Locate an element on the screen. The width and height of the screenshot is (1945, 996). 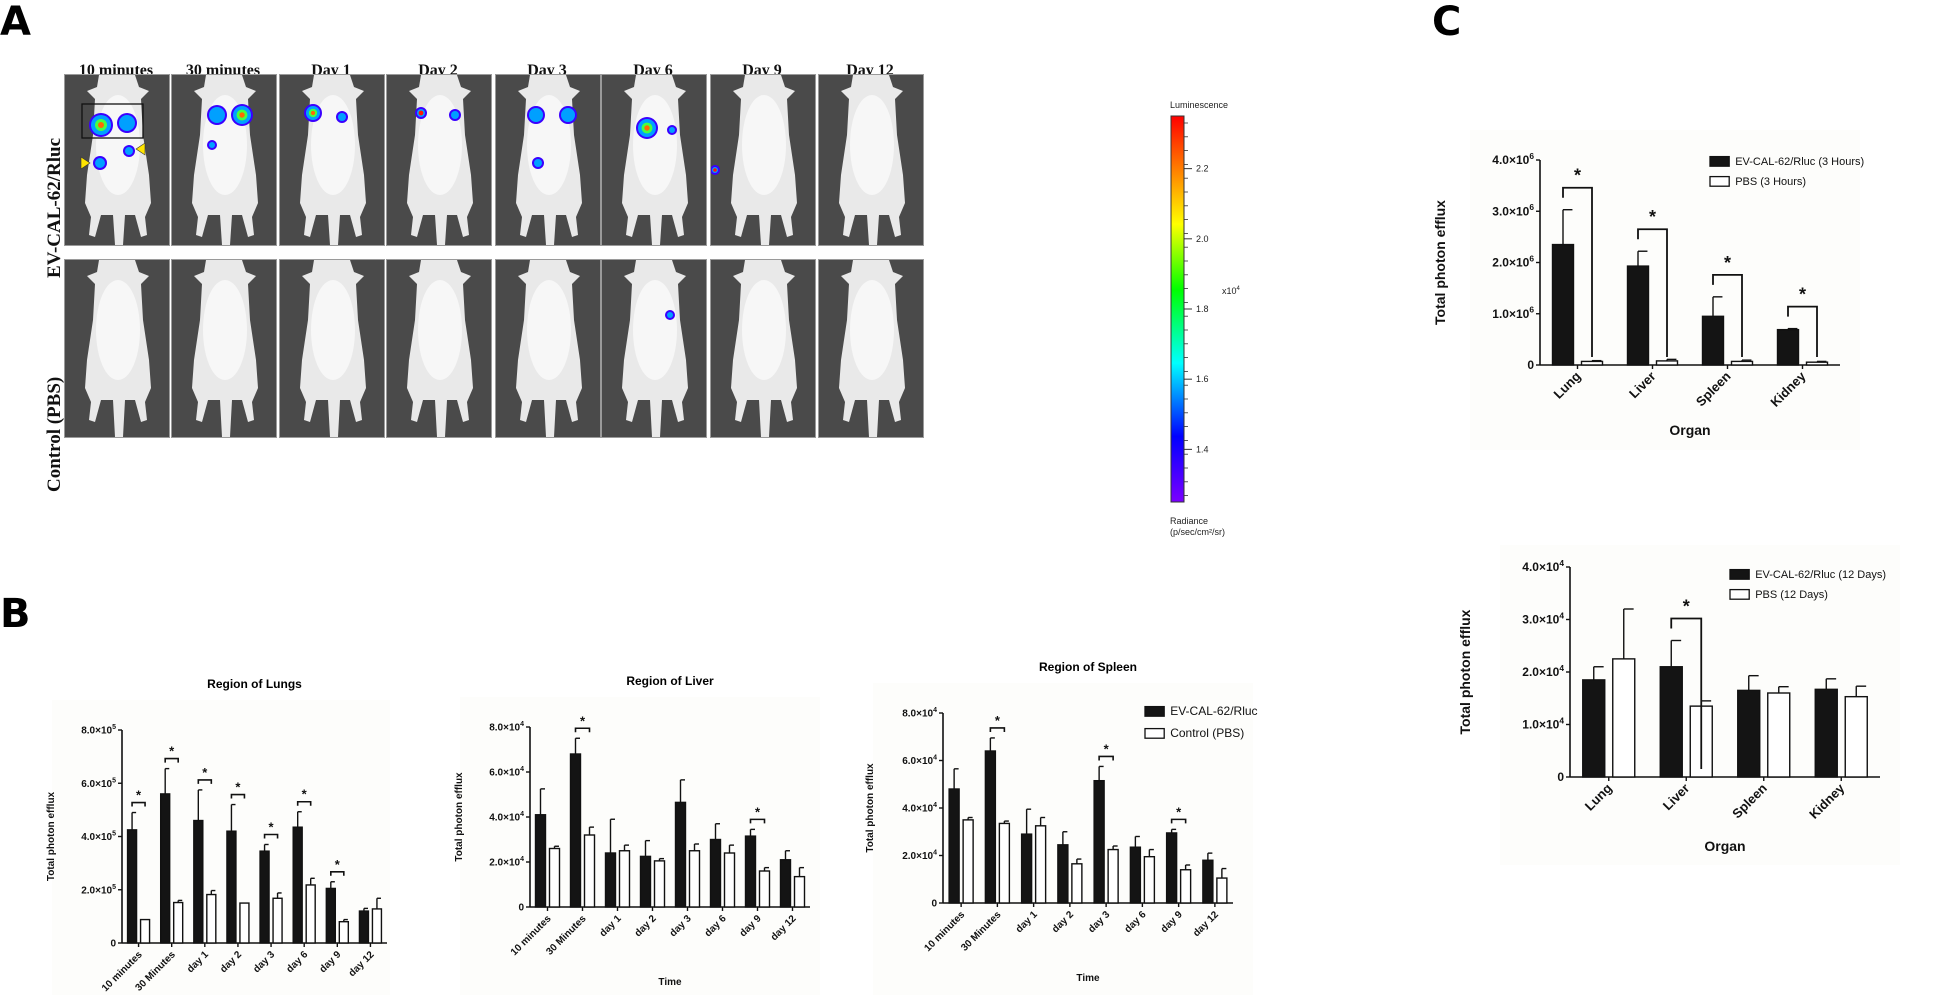
y-tick-label: 2.0×10⁶ is located at coordinates (1513, 261).